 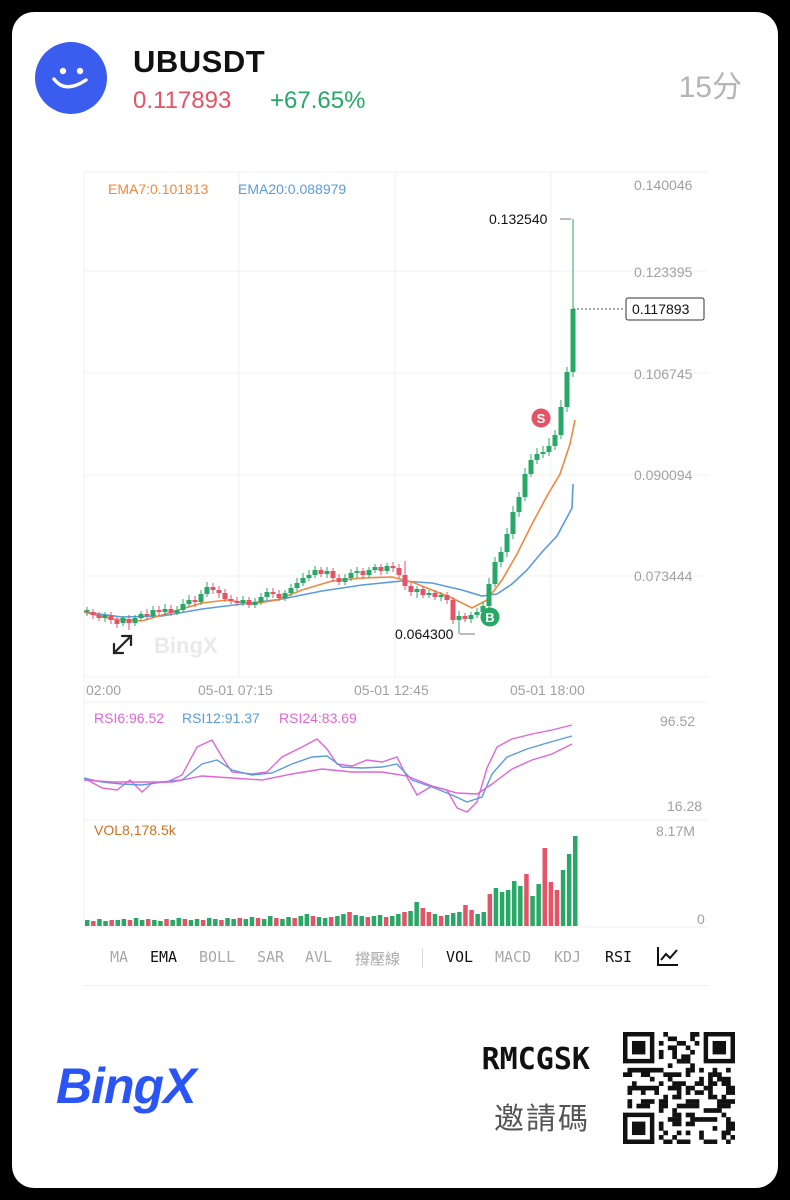 What do you see at coordinates (677, 721) in the screenshot?
I see `rsi-max-label: 96.52` at bounding box center [677, 721].